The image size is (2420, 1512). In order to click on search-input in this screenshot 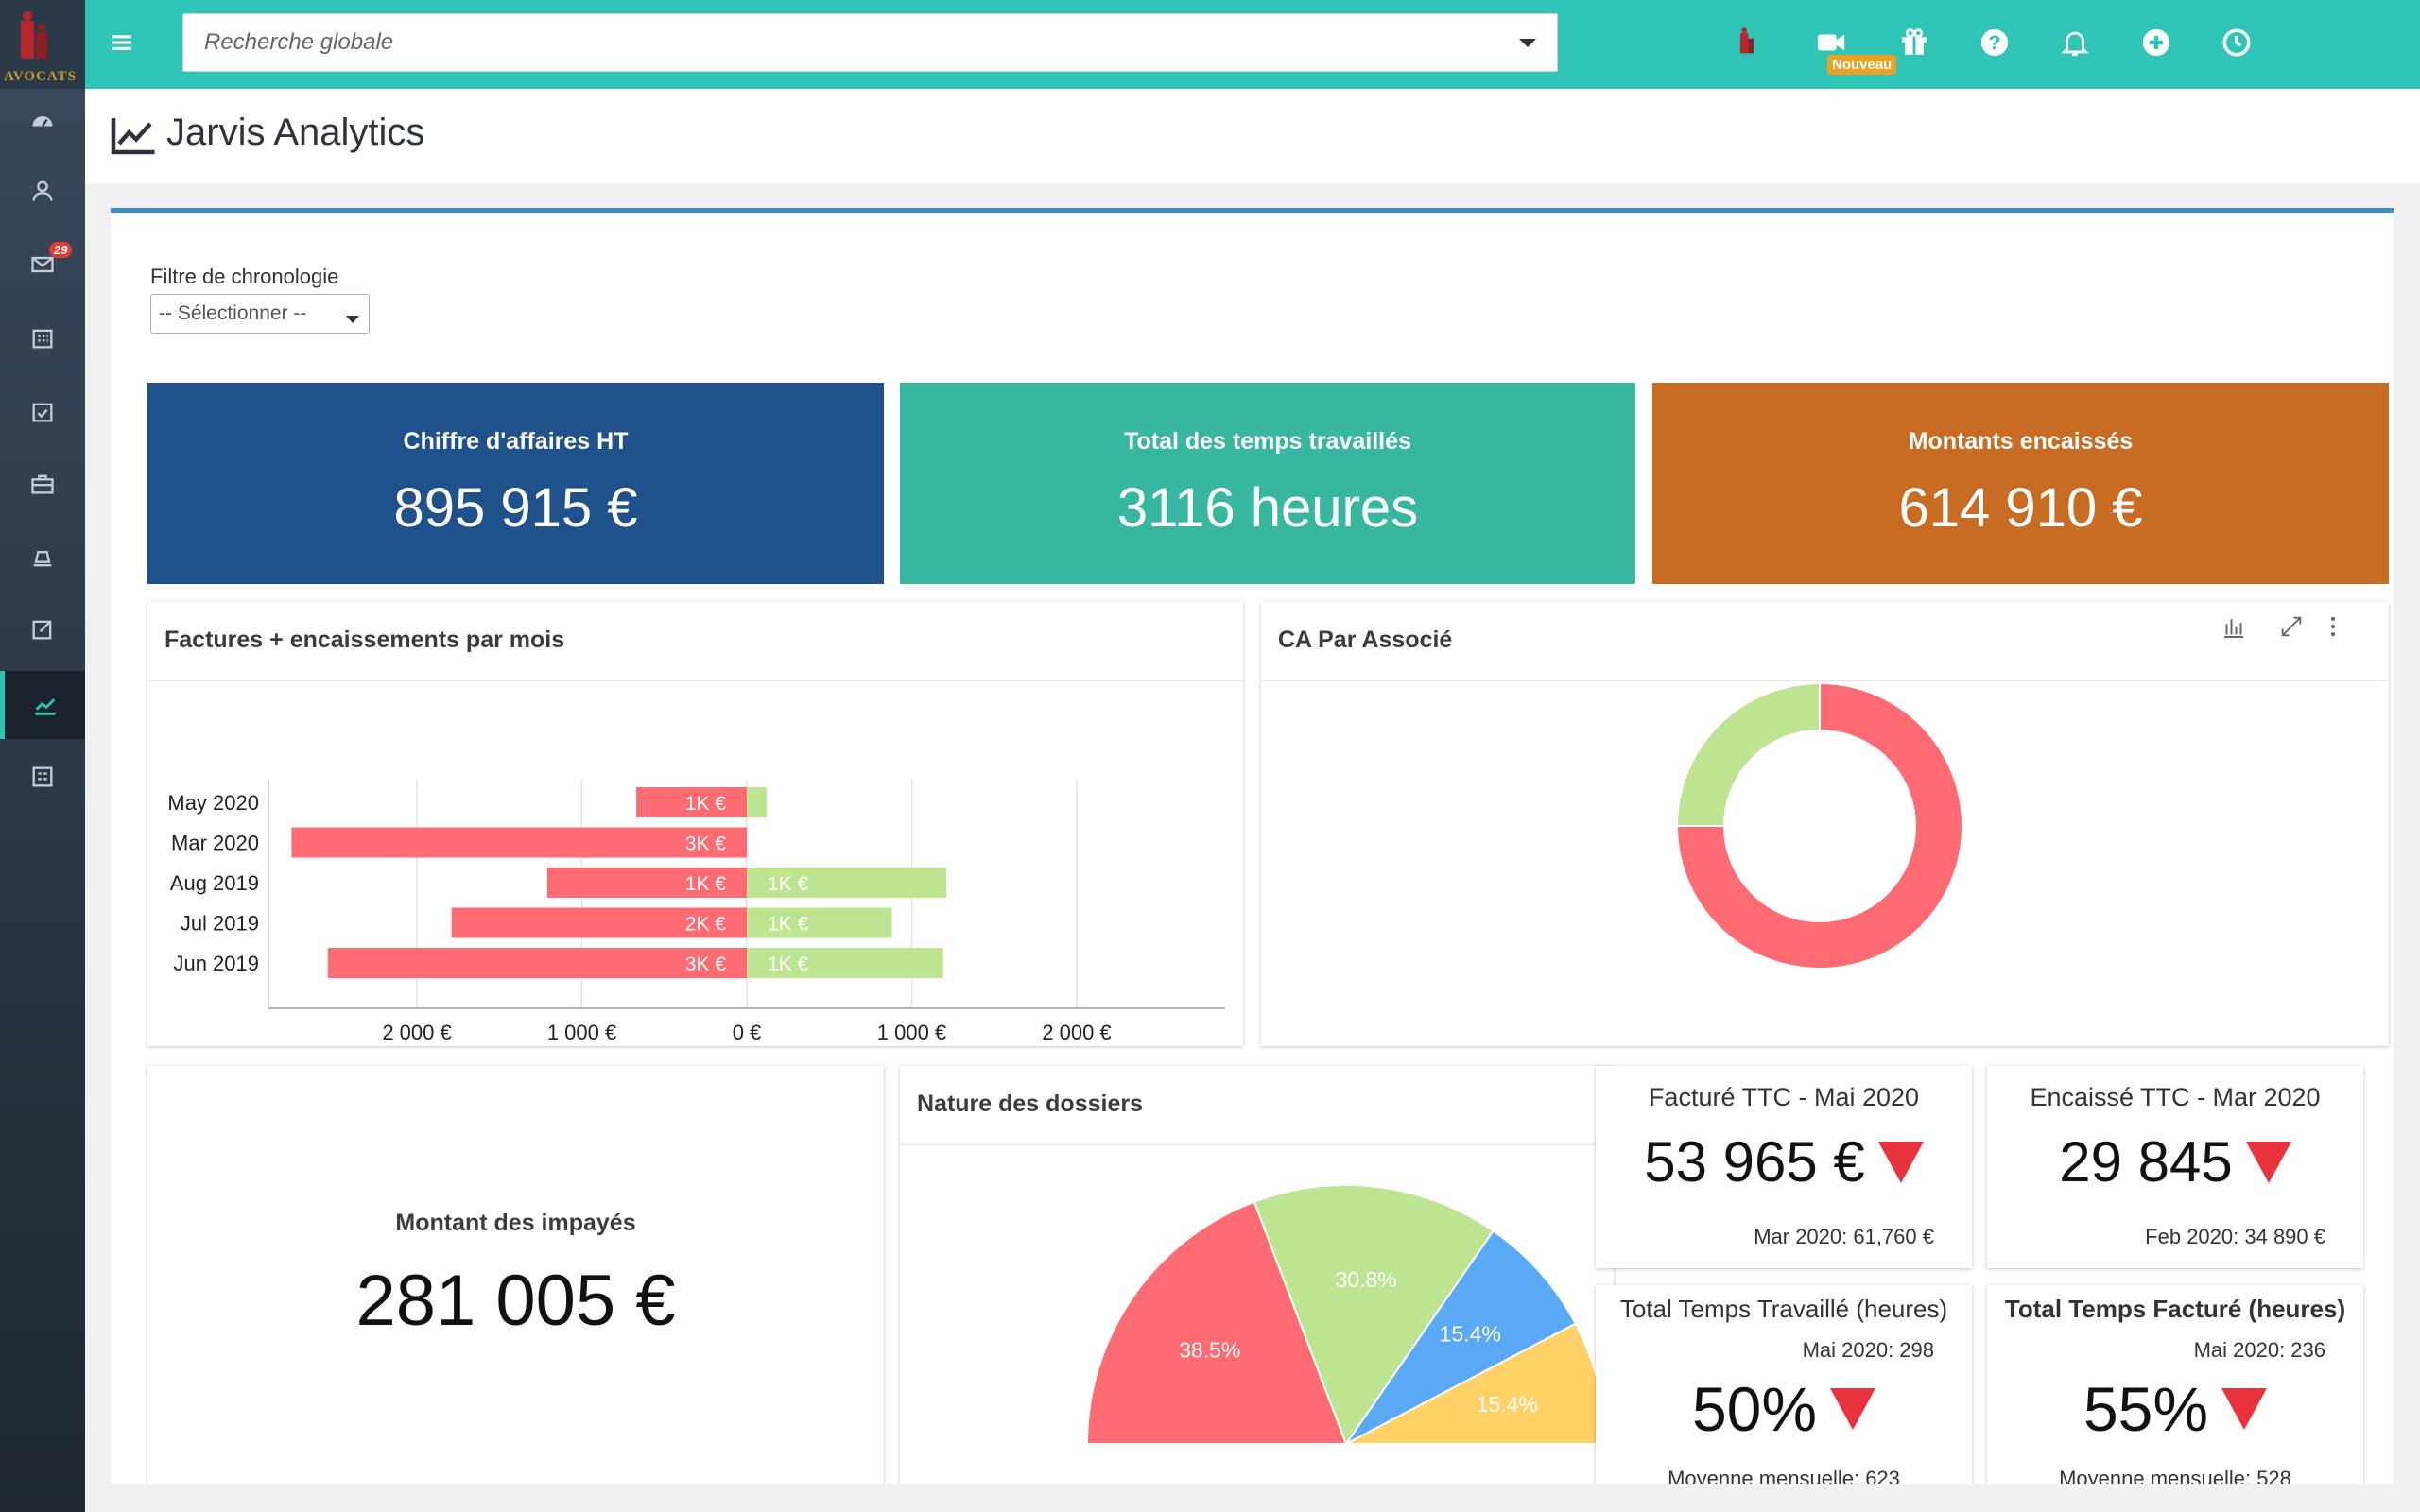, I will do `click(870, 42)`.